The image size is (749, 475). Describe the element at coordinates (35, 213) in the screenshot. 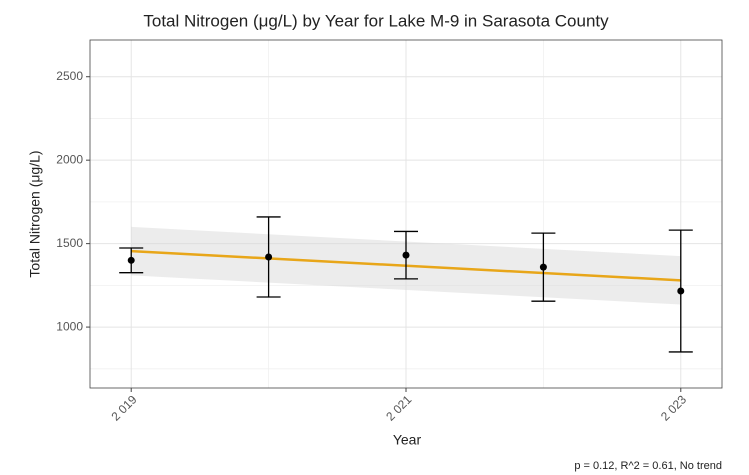

I see `y-axis-label: Total Nitrogen (μg/L)` at that location.